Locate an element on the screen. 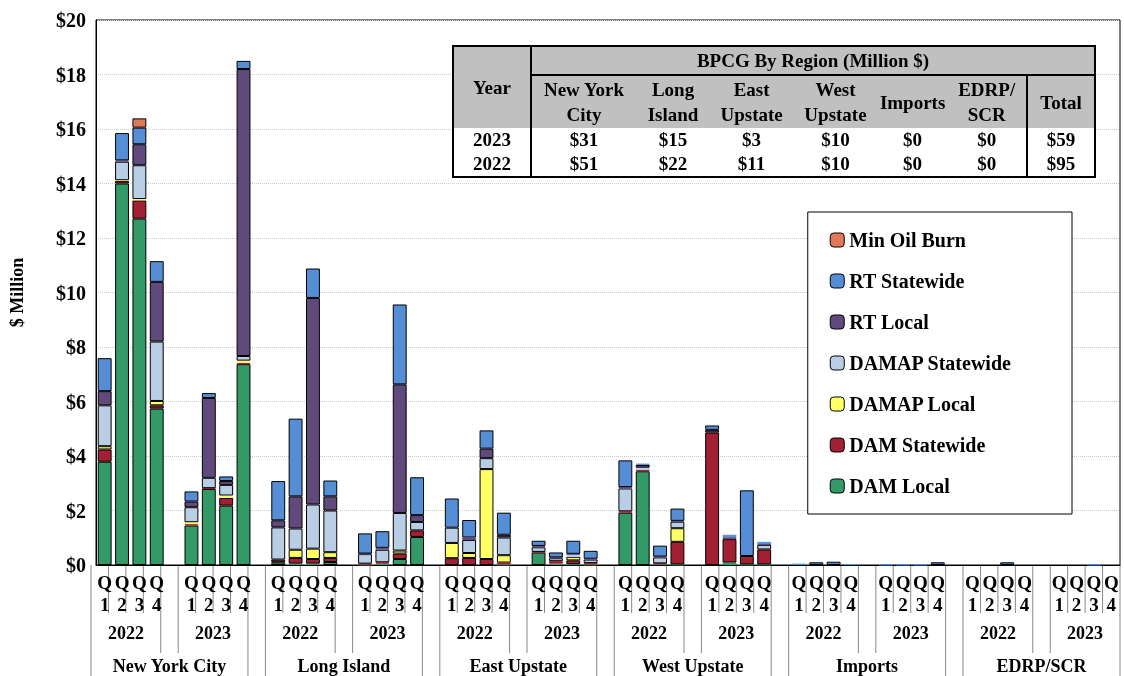  legend-label: RT Local is located at coordinates (889, 322).